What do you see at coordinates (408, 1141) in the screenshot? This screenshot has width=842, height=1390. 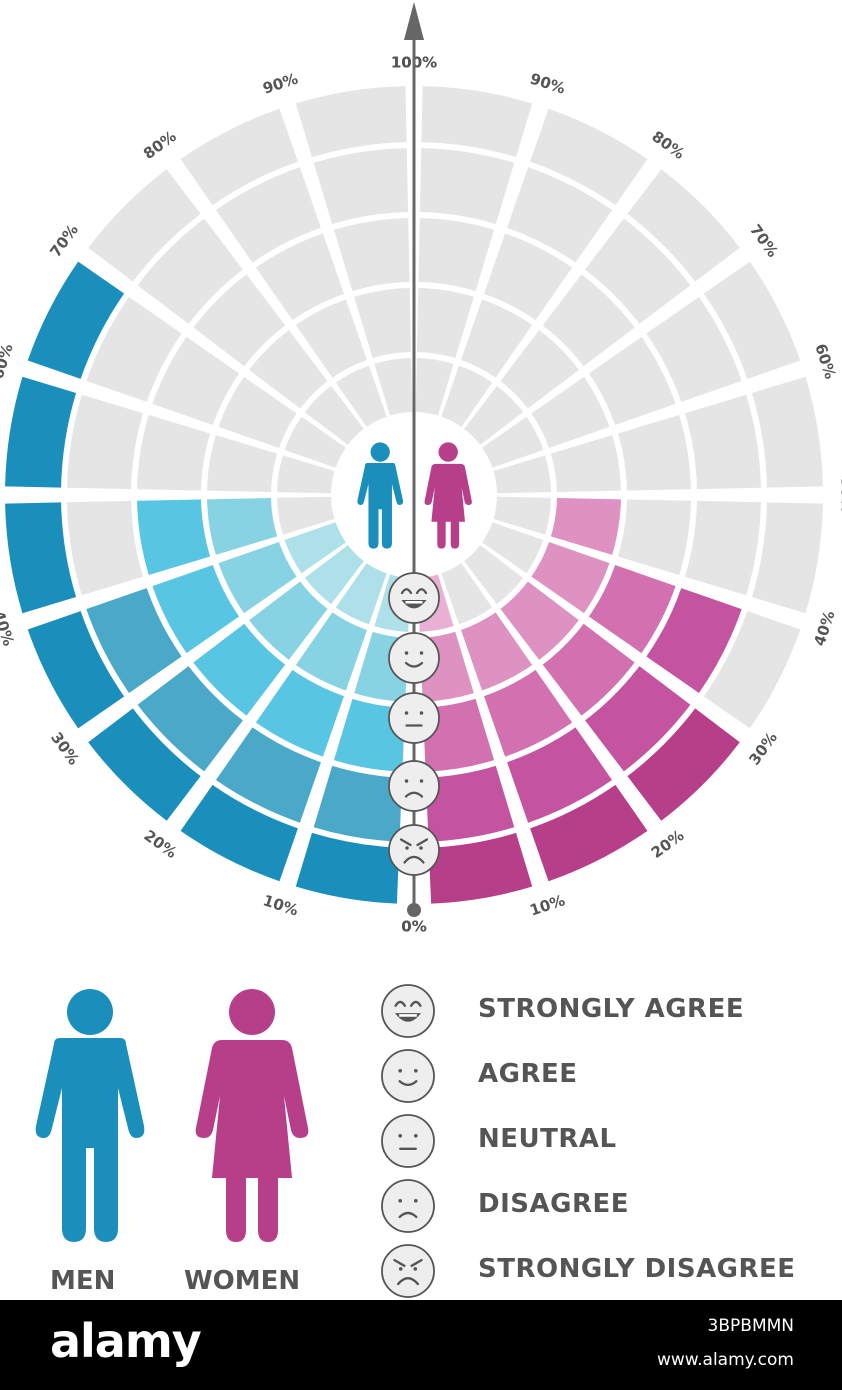 I see `legend-faces` at bounding box center [408, 1141].